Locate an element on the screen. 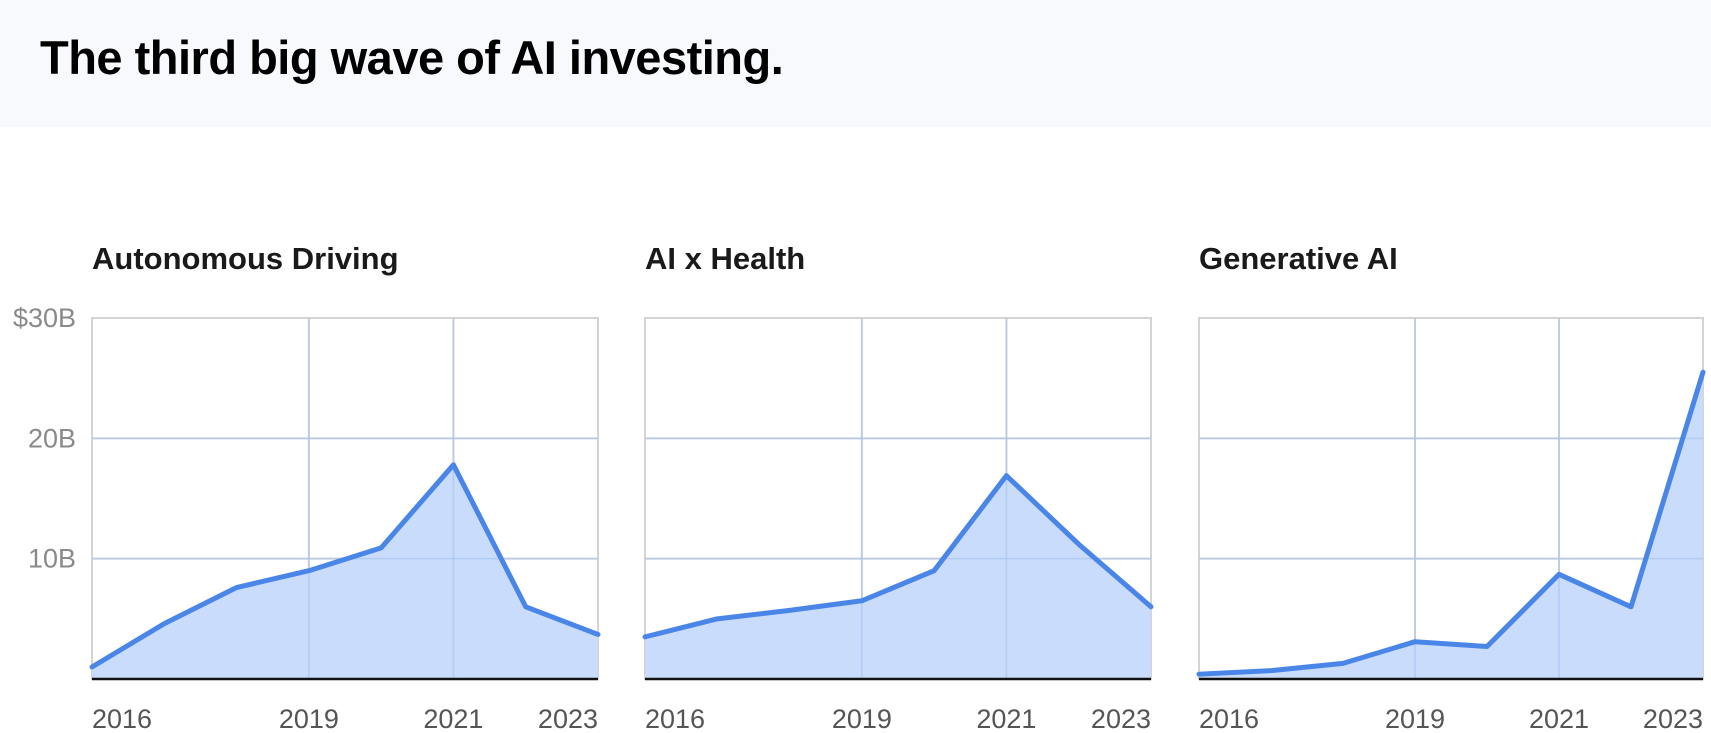 This screenshot has width=1711, height=733. y-tick-label: 20B is located at coordinates (52, 438).